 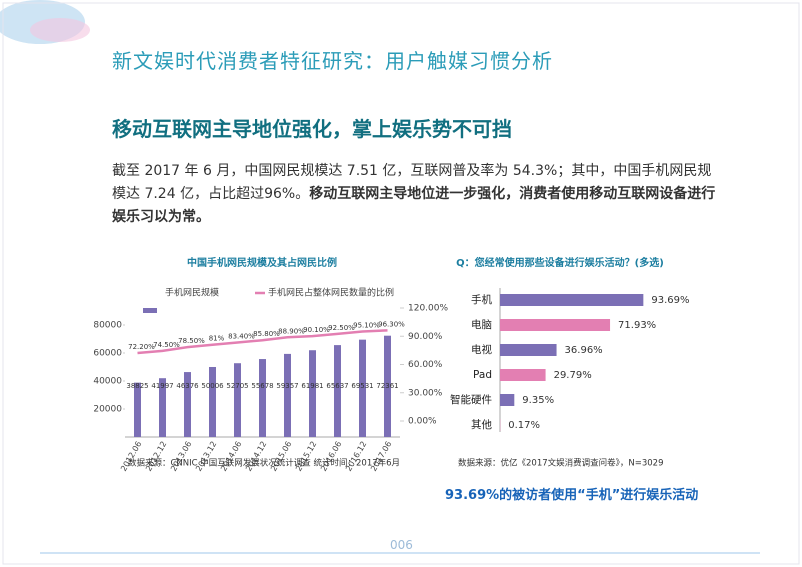 What do you see at coordinates (401, 545) in the screenshot?
I see `page-number: 006` at bounding box center [401, 545].